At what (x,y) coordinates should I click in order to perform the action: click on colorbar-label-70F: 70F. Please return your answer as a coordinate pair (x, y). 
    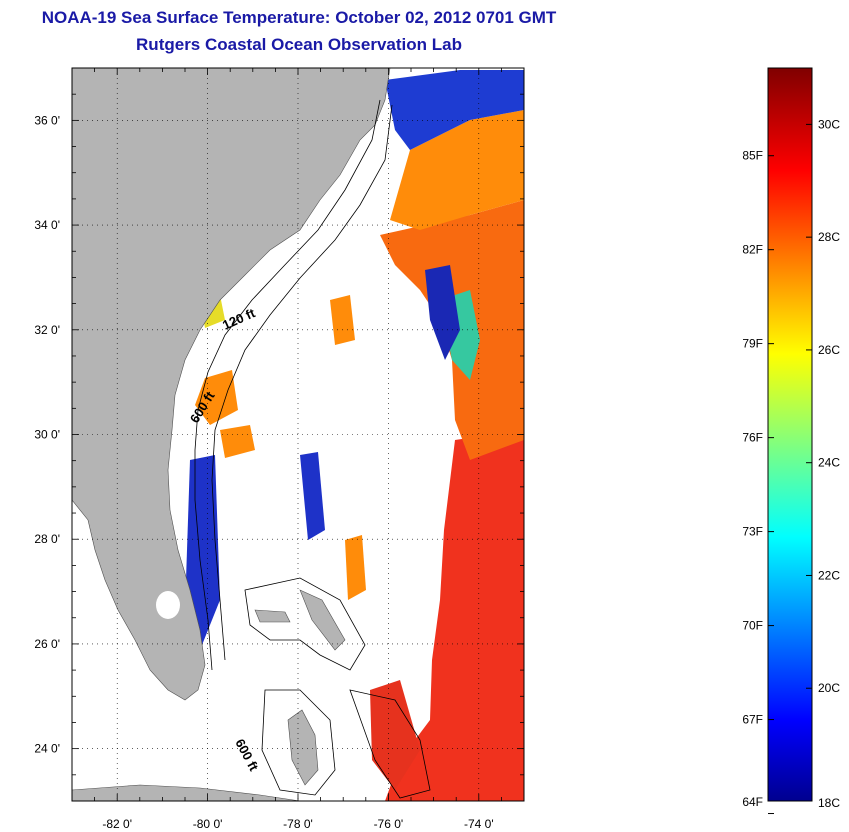
    Looking at the image, I should click on (752, 626).